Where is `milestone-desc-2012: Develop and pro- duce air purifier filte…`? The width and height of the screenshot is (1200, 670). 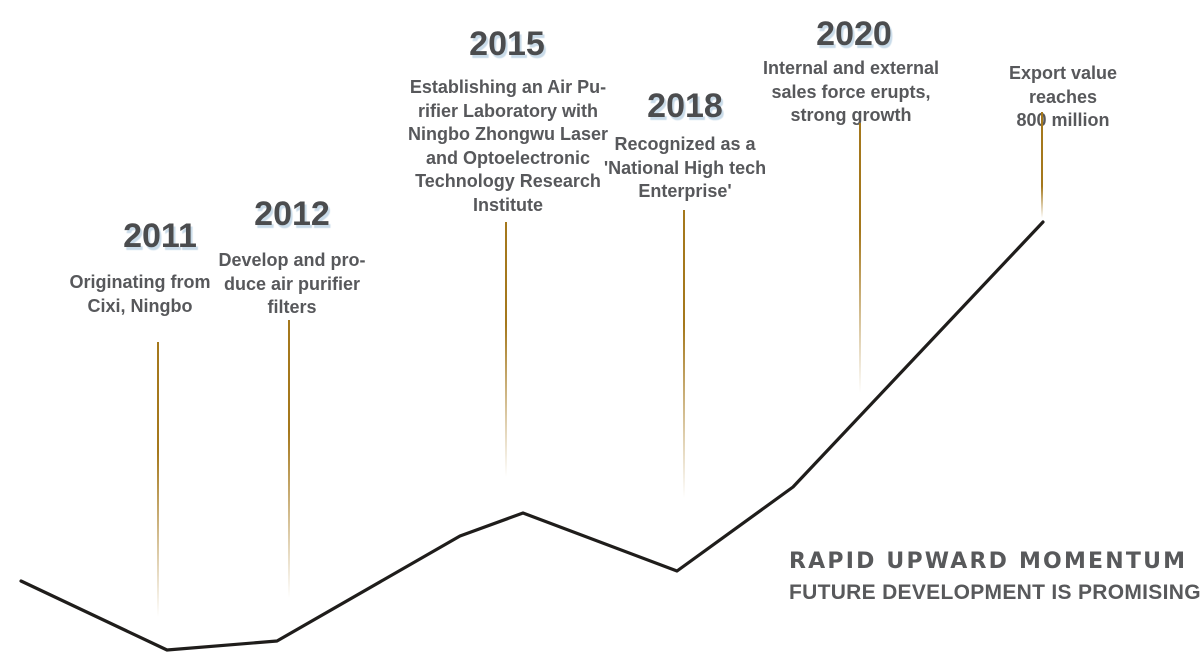
milestone-desc-2012: Develop and pro- duce air purifier filte… is located at coordinates (292, 283).